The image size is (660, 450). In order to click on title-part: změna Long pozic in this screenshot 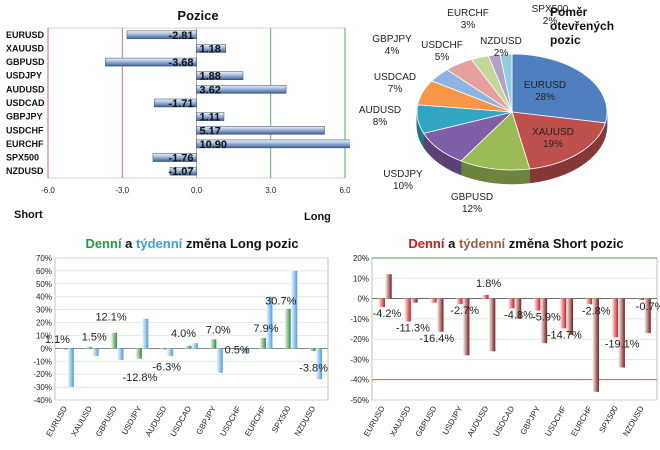, I will do `click(240, 243)`.